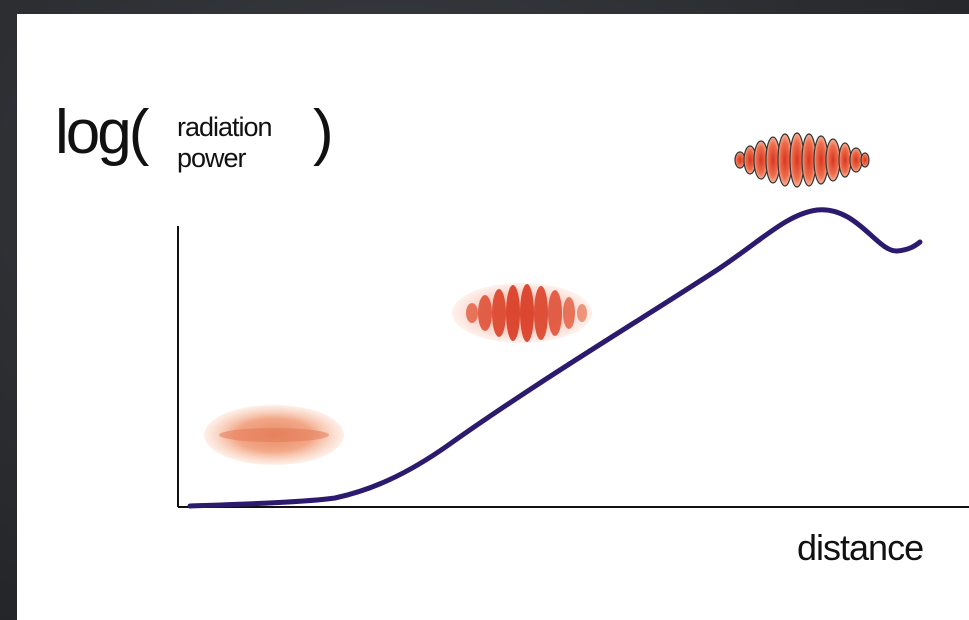 The width and height of the screenshot is (969, 620). I want to click on y-axis-label-quantity: radiation power, so click(225, 143).